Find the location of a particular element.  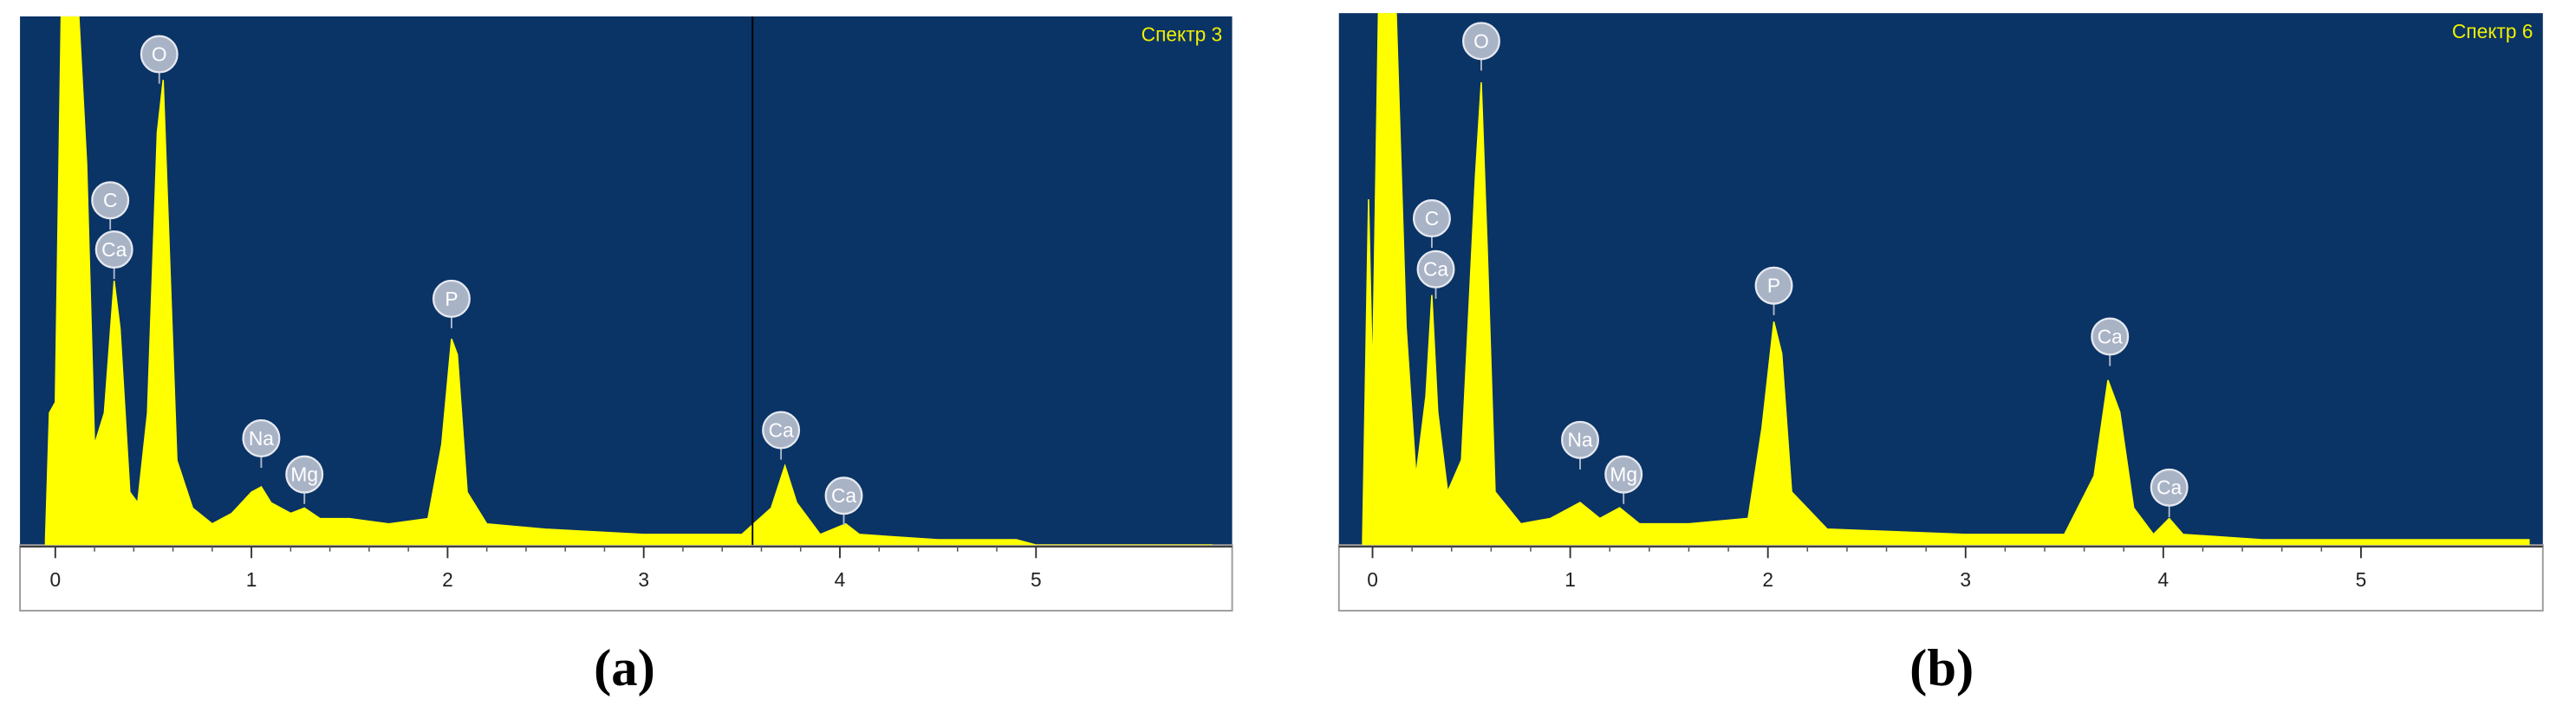

spectrum-title: Спектр 3 is located at coordinates (1182, 34).